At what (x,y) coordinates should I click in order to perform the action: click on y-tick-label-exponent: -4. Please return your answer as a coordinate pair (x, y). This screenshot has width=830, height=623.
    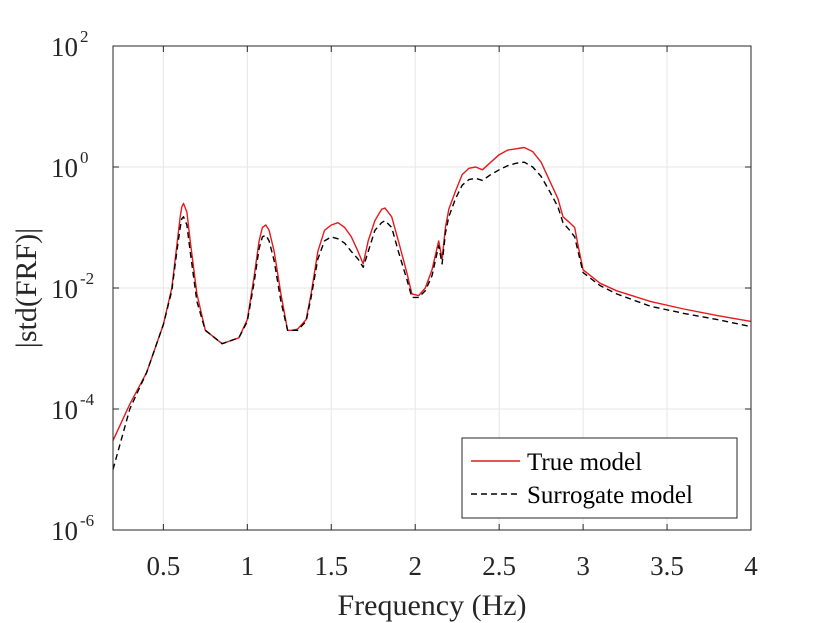
    Looking at the image, I should click on (87, 399).